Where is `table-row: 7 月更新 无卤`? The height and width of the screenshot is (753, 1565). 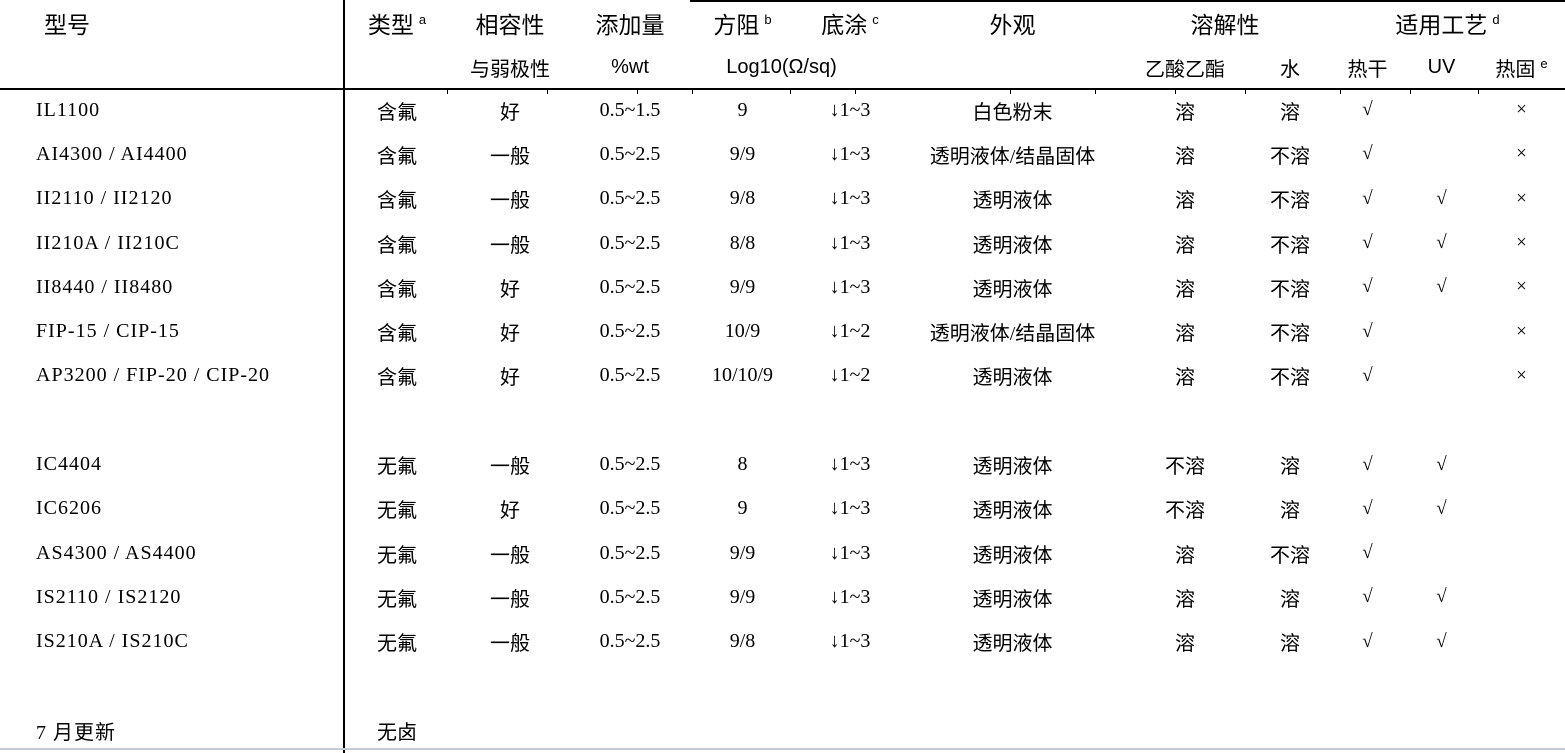 table-row: 7 月更新 无卤 is located at coordinates (782, 730).